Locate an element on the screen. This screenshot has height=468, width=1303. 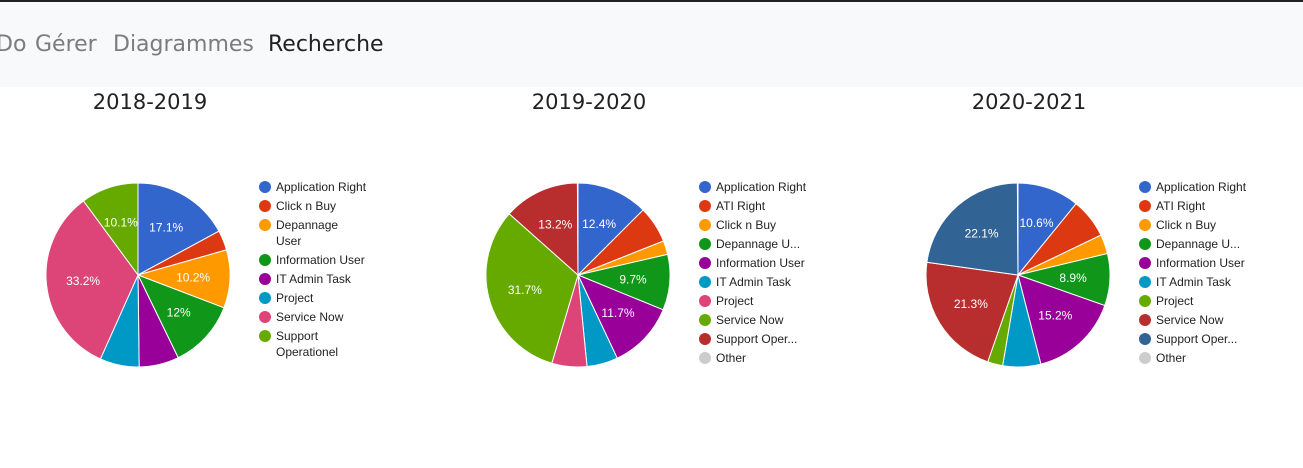
slice-data-label: 10.1% is located at coordinates (121, 223).